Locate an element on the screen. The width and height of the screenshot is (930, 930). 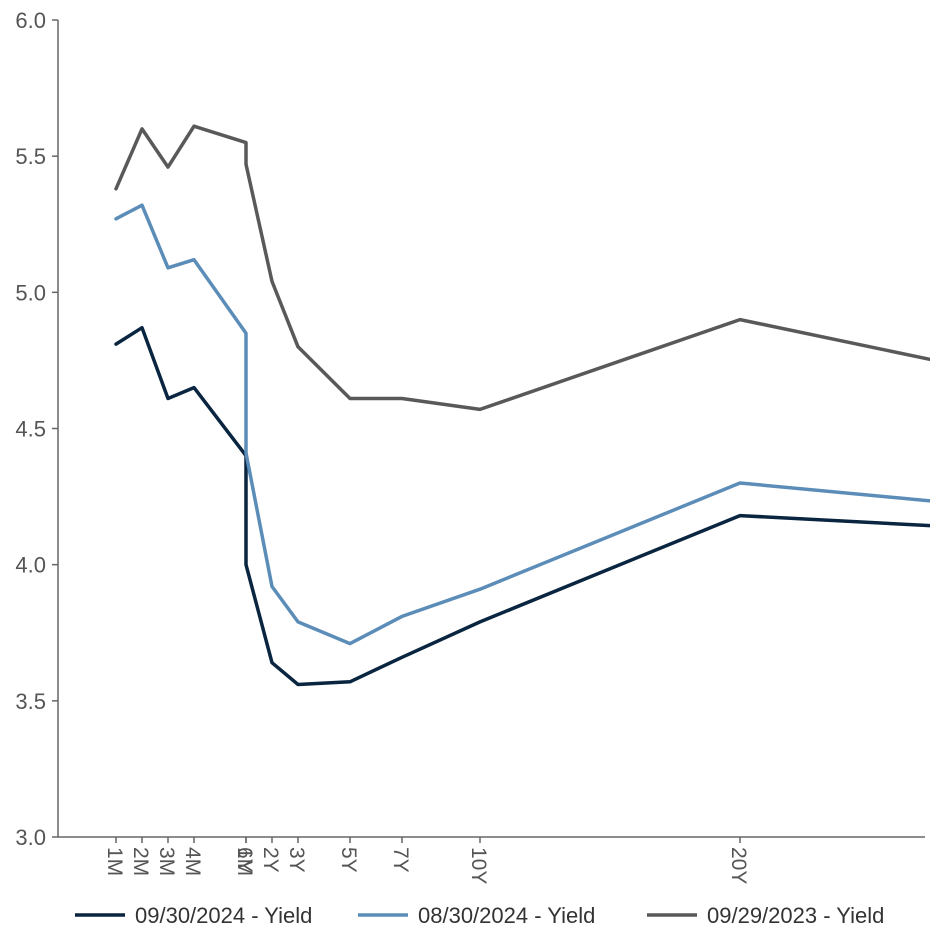
legend-item: 09/29/2023 - Yield is located at coordinates (765, 915).